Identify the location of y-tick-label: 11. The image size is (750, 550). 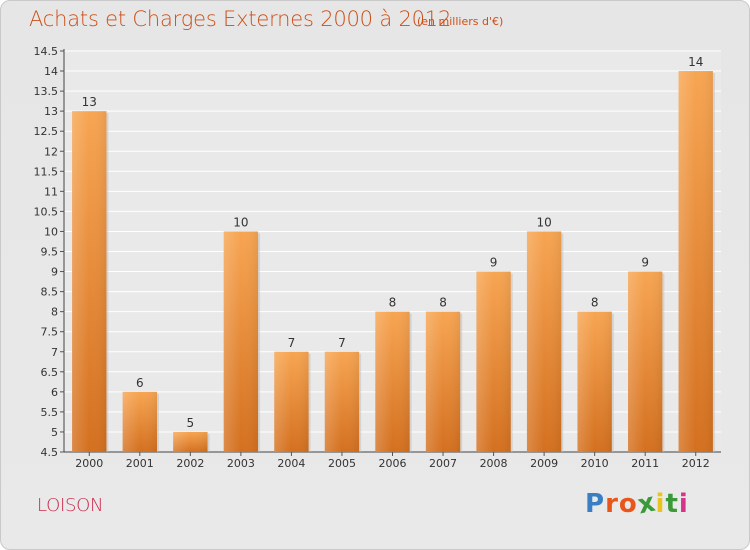
(51, 191).